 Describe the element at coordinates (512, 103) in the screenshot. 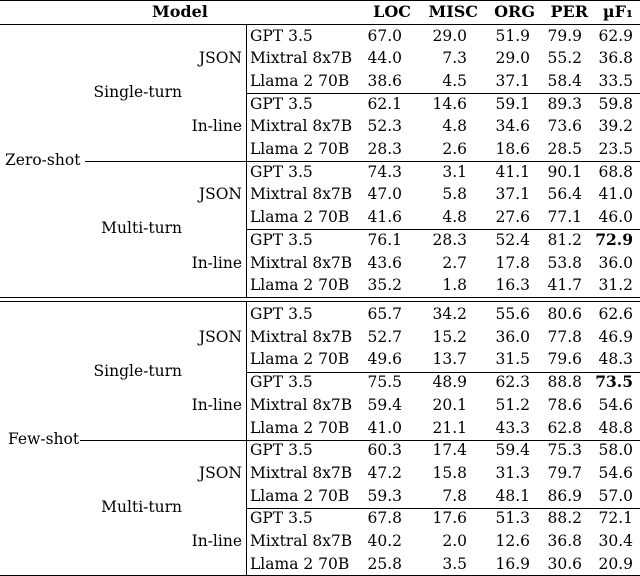

I see `cell-org: 59.1` at that location.